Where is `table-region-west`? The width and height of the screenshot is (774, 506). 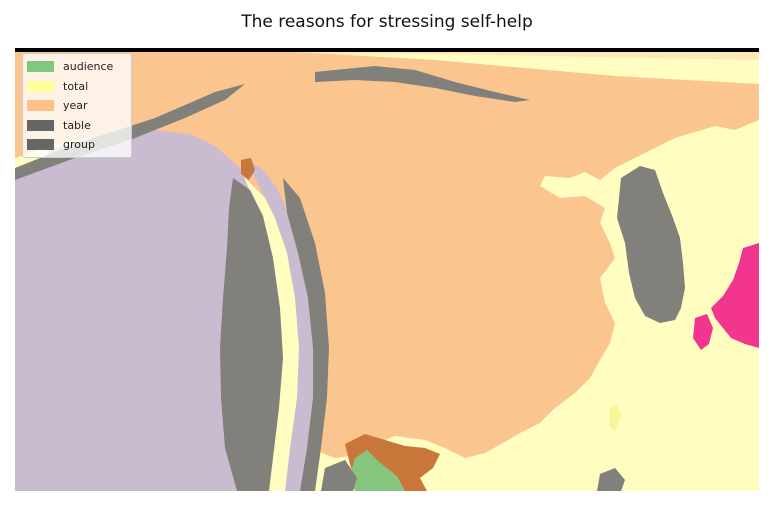
table-region-west is located at coordinates (251, 334).